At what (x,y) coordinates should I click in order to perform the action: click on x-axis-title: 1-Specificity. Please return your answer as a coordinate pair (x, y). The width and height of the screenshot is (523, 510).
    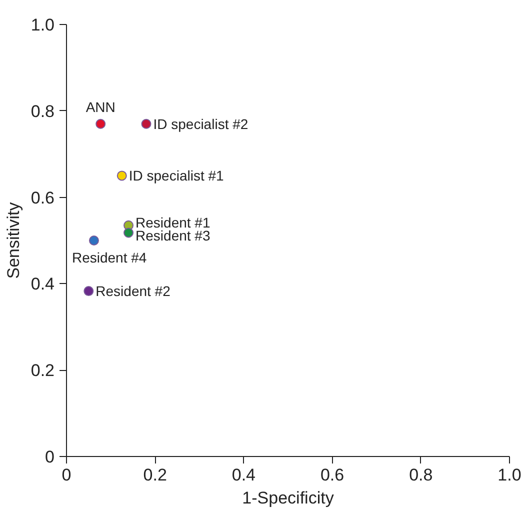
    Looking at the image, I should click on (288, 498).